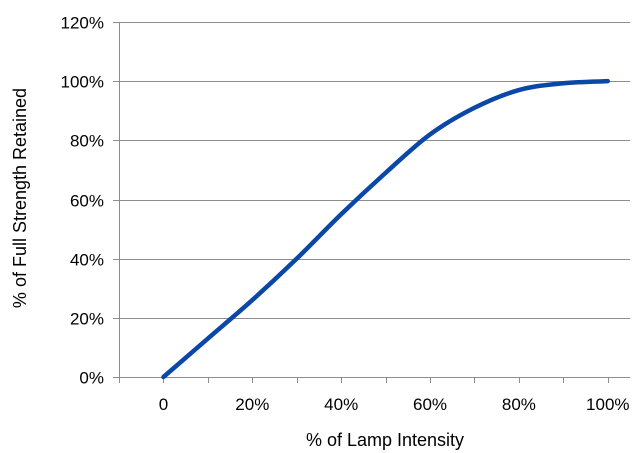 This screenshot has height=453, width=641. Describe the element at coordinates (519, 404) in the screenshot. I see `x-tick-label: 80%` at that location.